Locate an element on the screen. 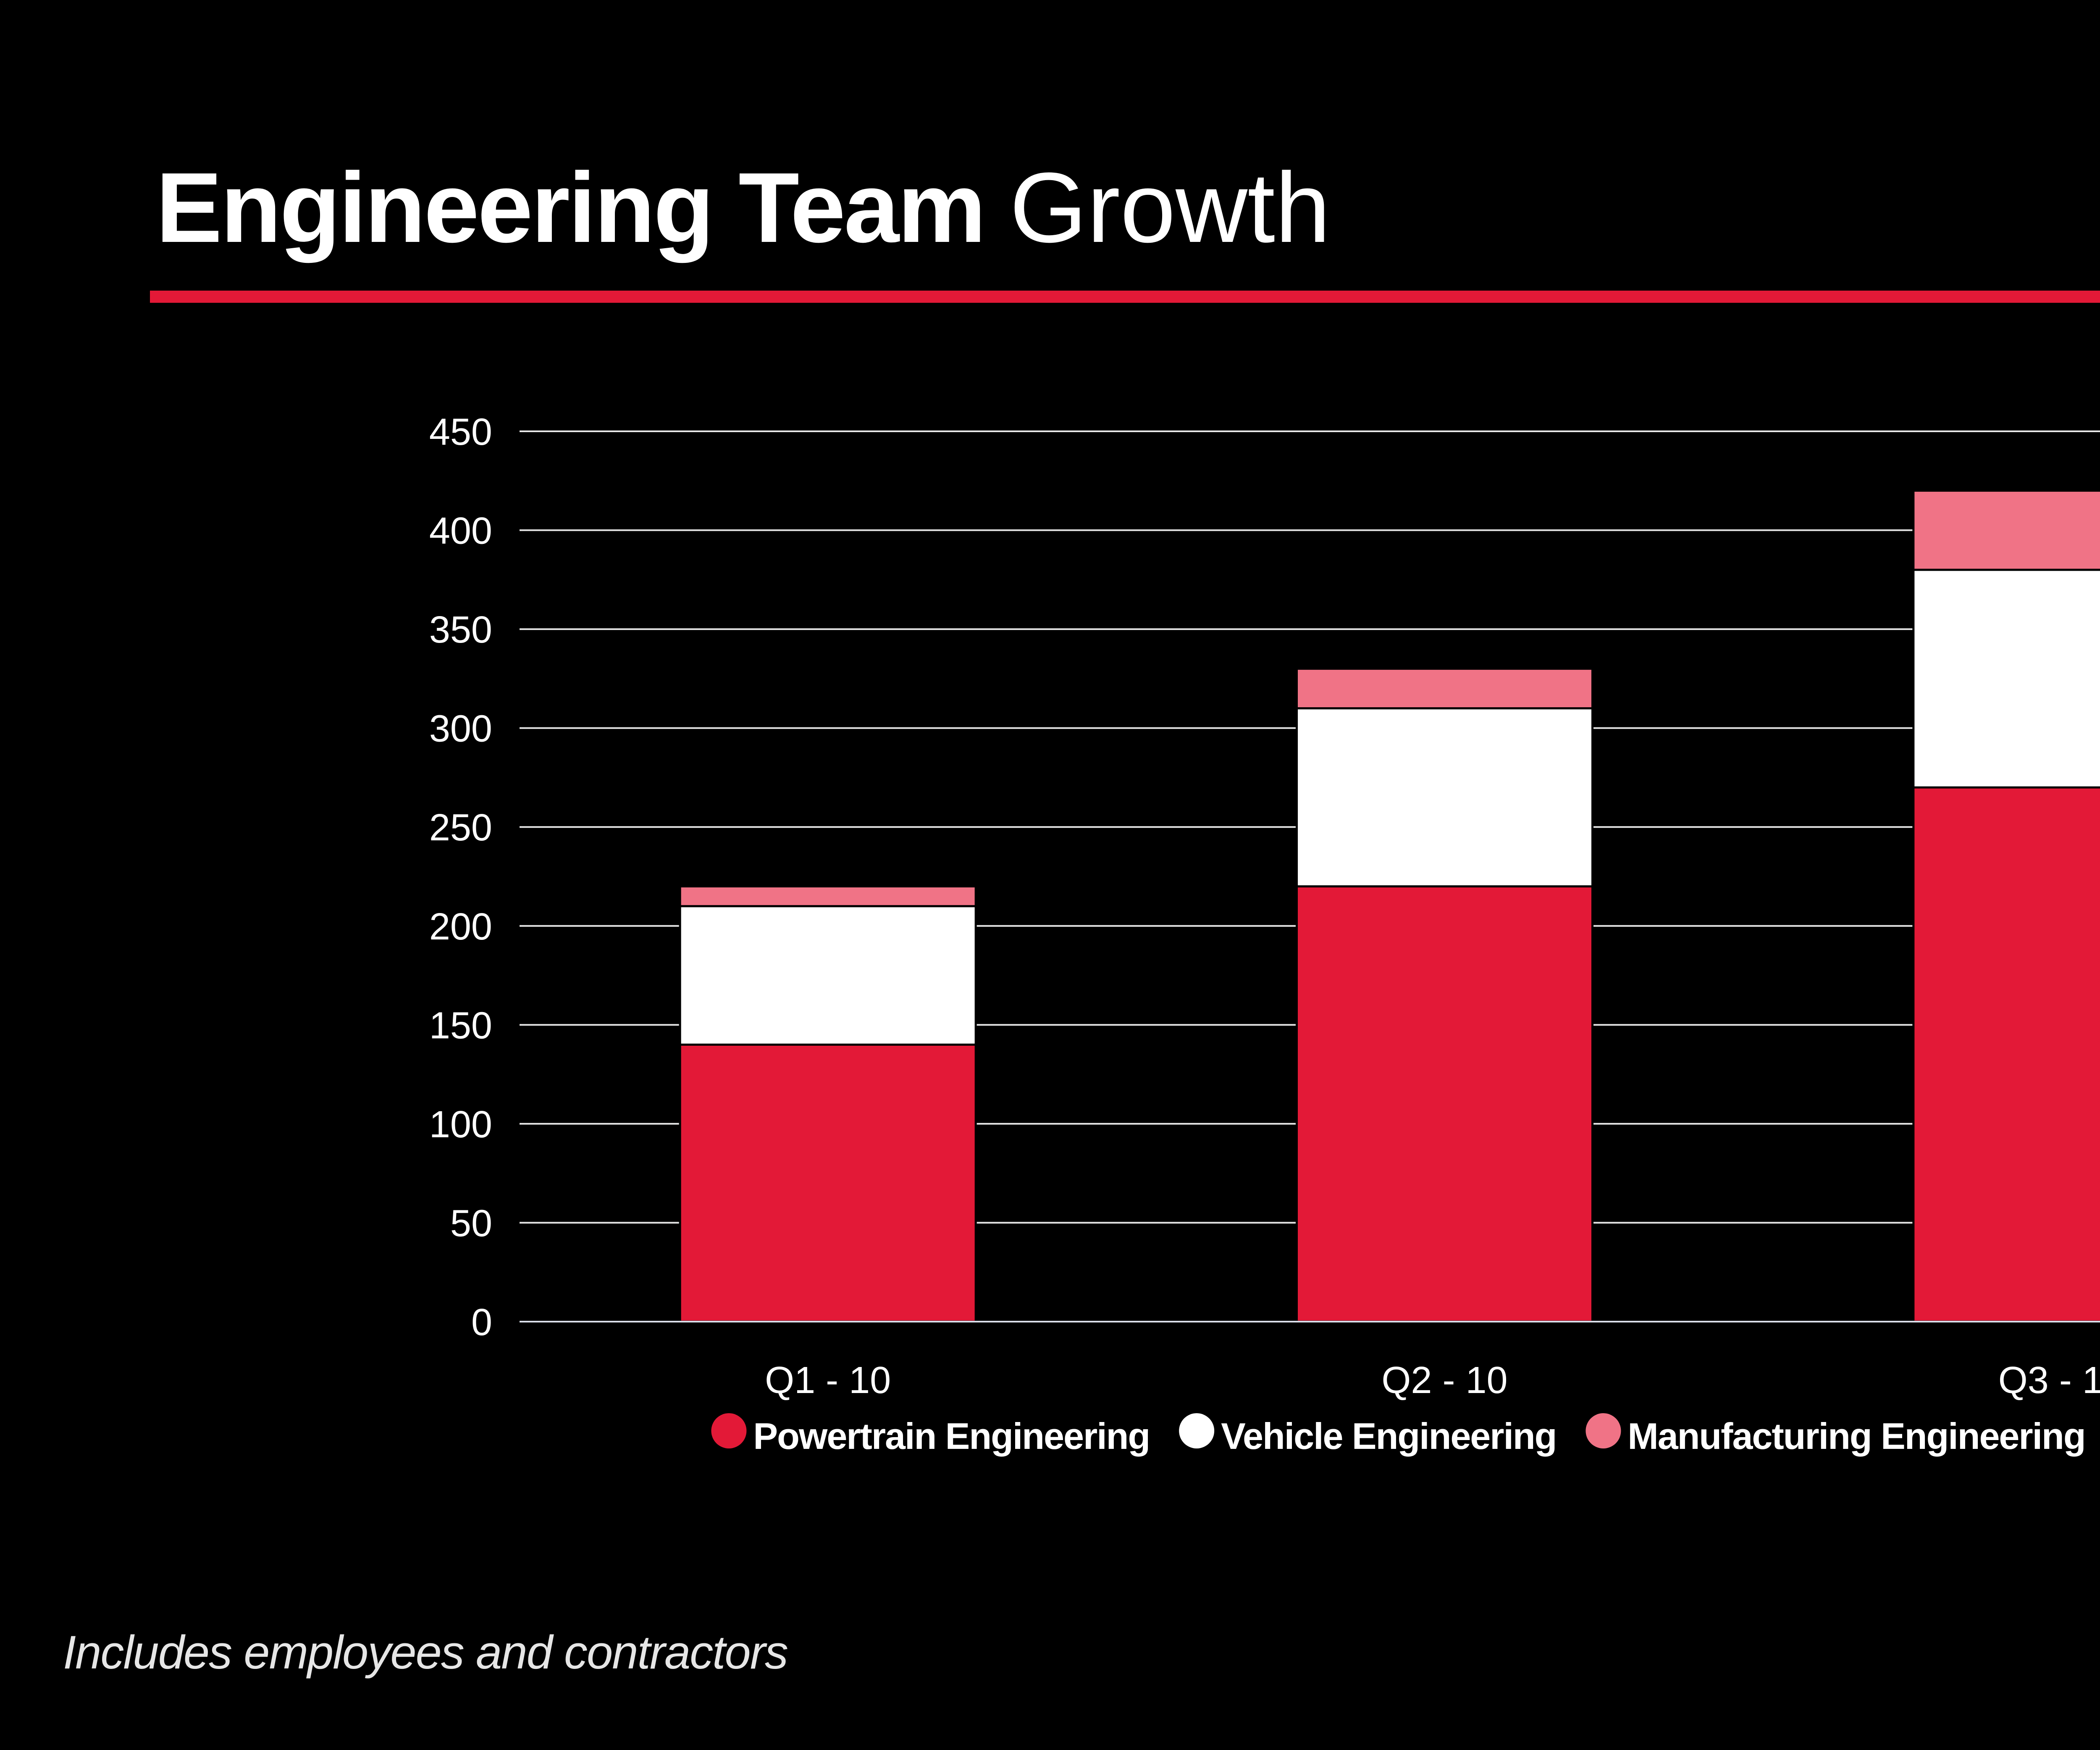  y-tick-label: 450 is located at coordinates (460, 432).